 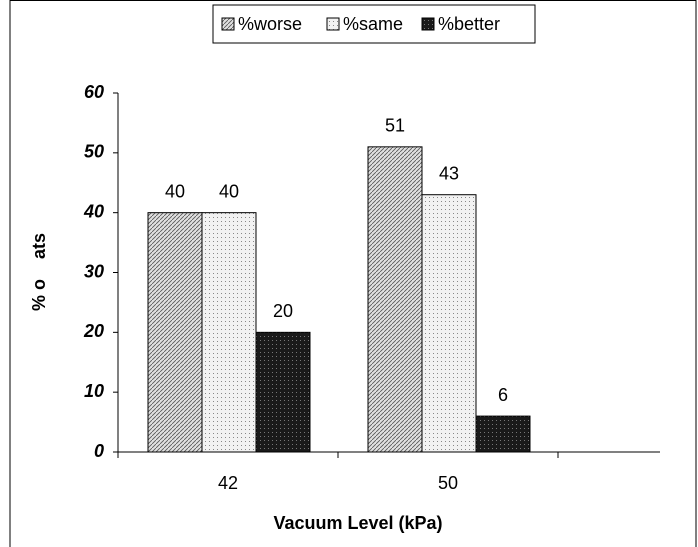 I want to click on value-label: 6, so click(x=503, y=395).